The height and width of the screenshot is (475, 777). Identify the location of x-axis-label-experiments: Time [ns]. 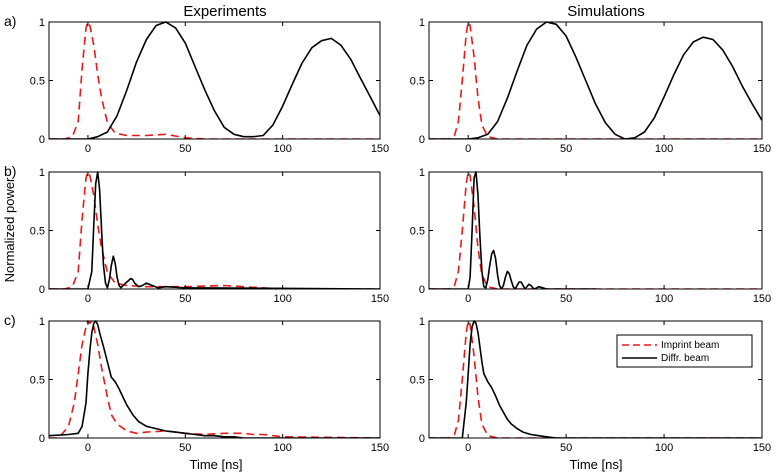
(216, 464).